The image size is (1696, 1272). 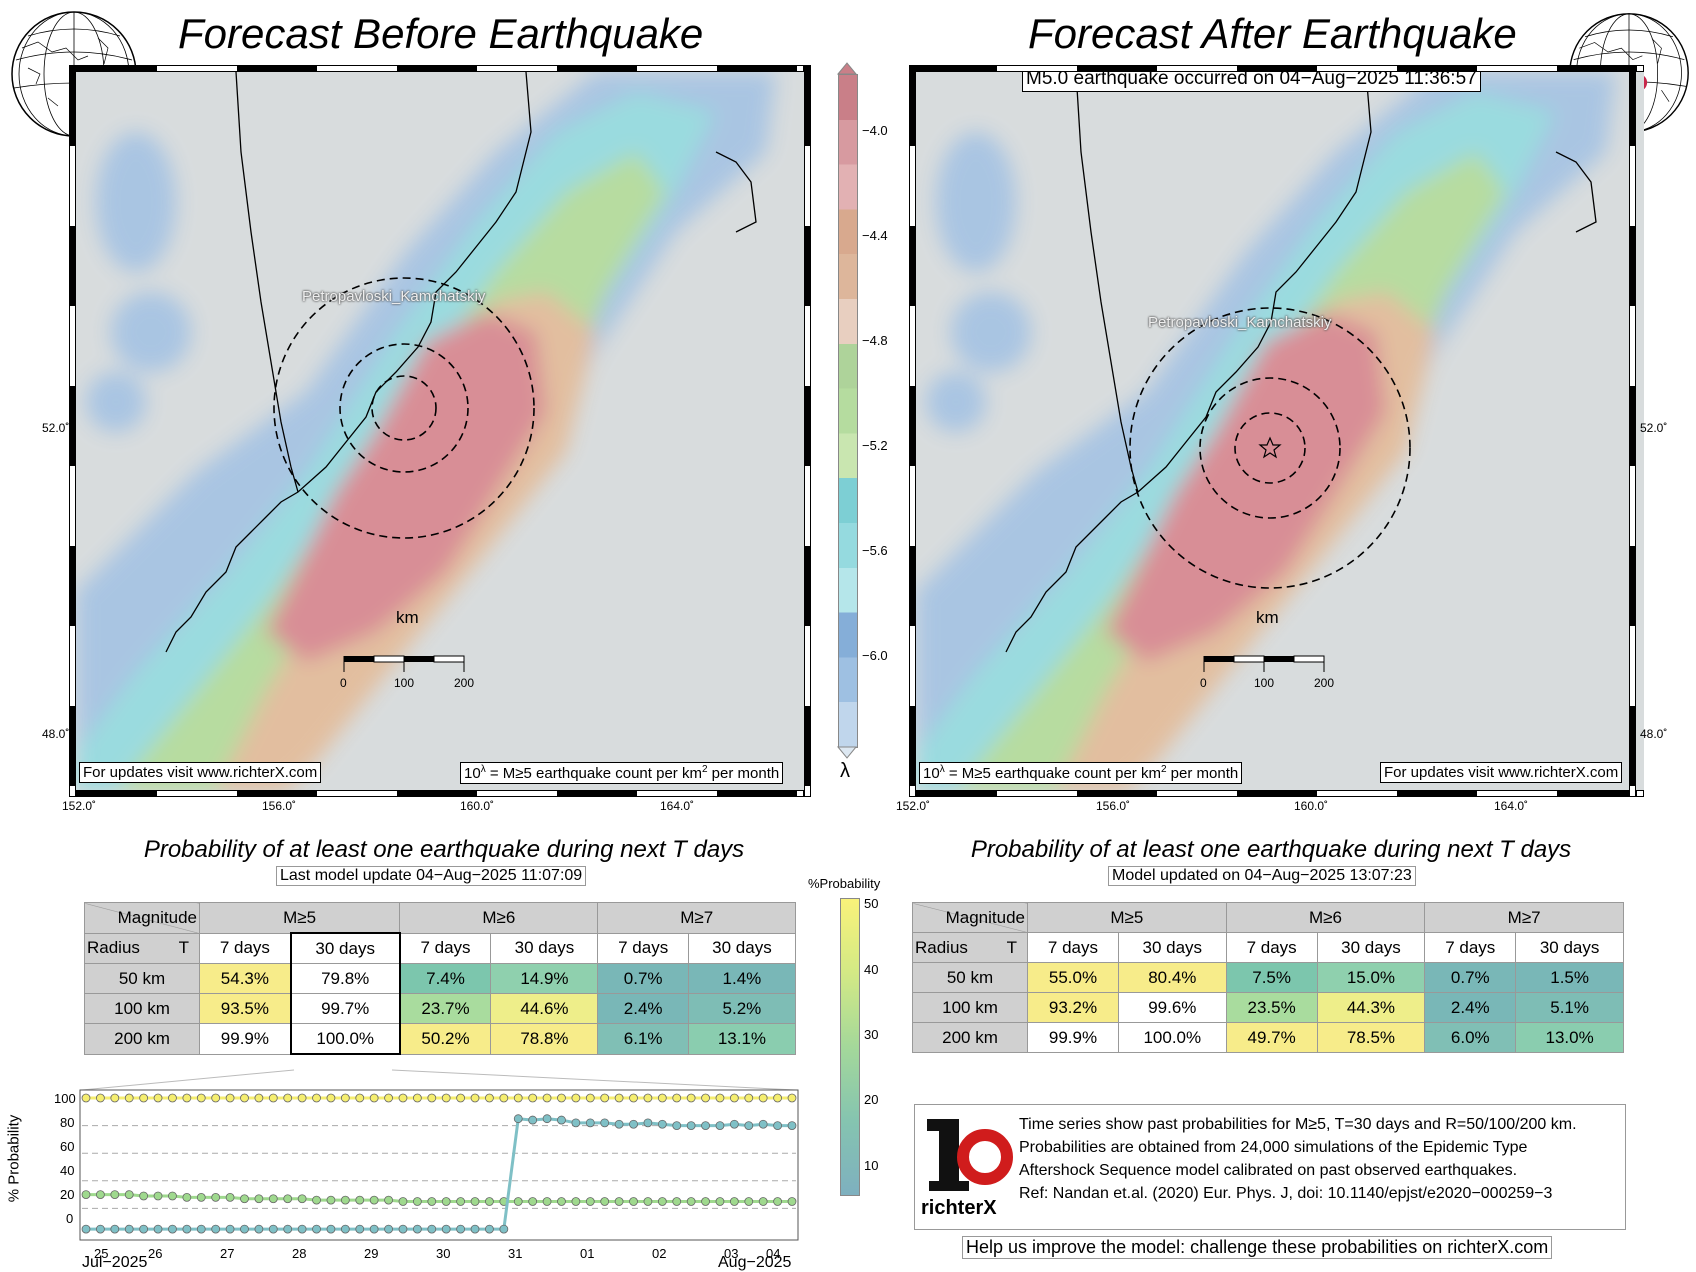 I want to click on updates-note-before: For updates visit www.richterX.com, so click(x=200, y=772).